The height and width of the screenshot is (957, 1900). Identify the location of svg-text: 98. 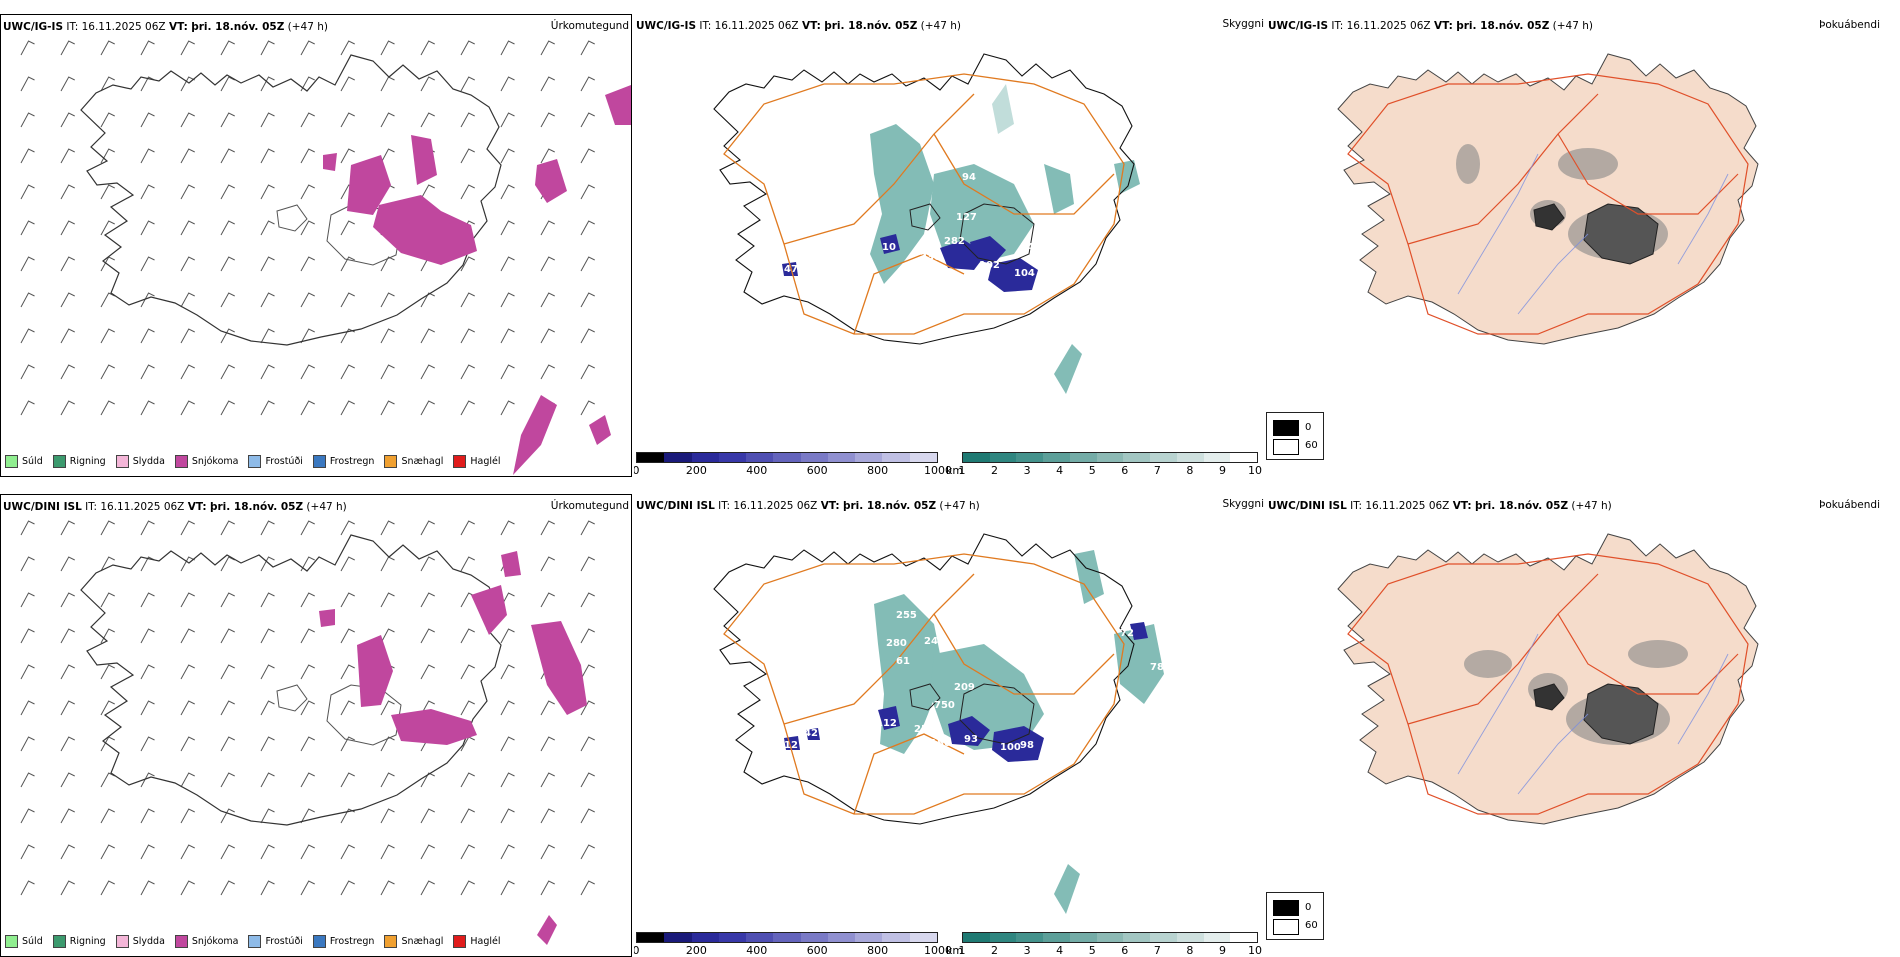
(1027, 745).